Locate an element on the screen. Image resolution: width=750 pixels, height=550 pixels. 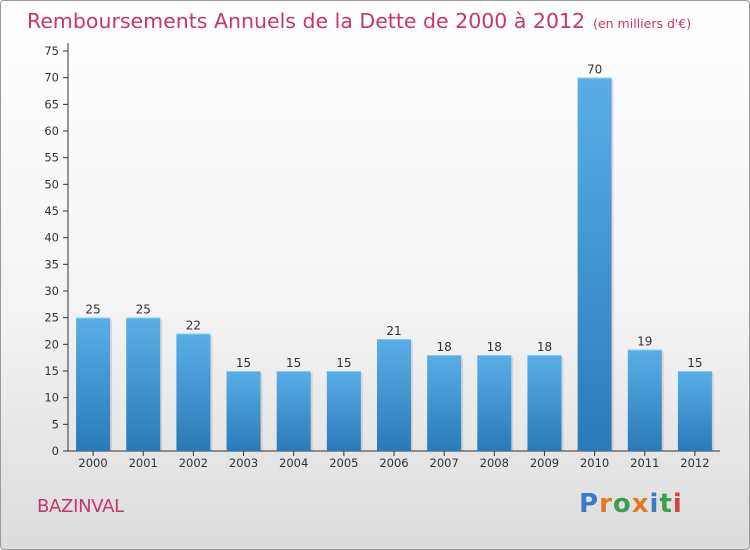
y-tick-label: 0 is located at coordinates (55, 451).